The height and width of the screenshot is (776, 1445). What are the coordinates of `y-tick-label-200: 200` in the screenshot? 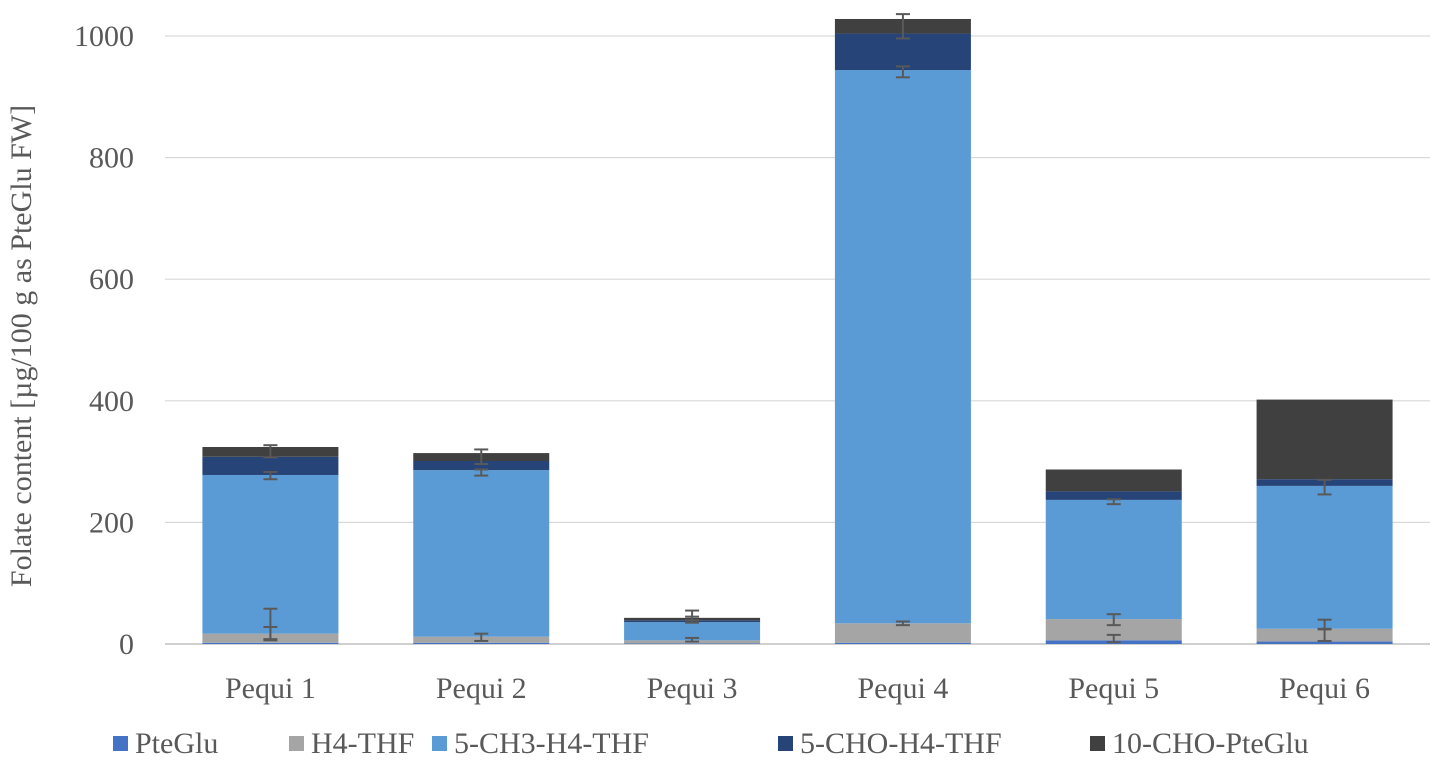 It's located at (111, 522).